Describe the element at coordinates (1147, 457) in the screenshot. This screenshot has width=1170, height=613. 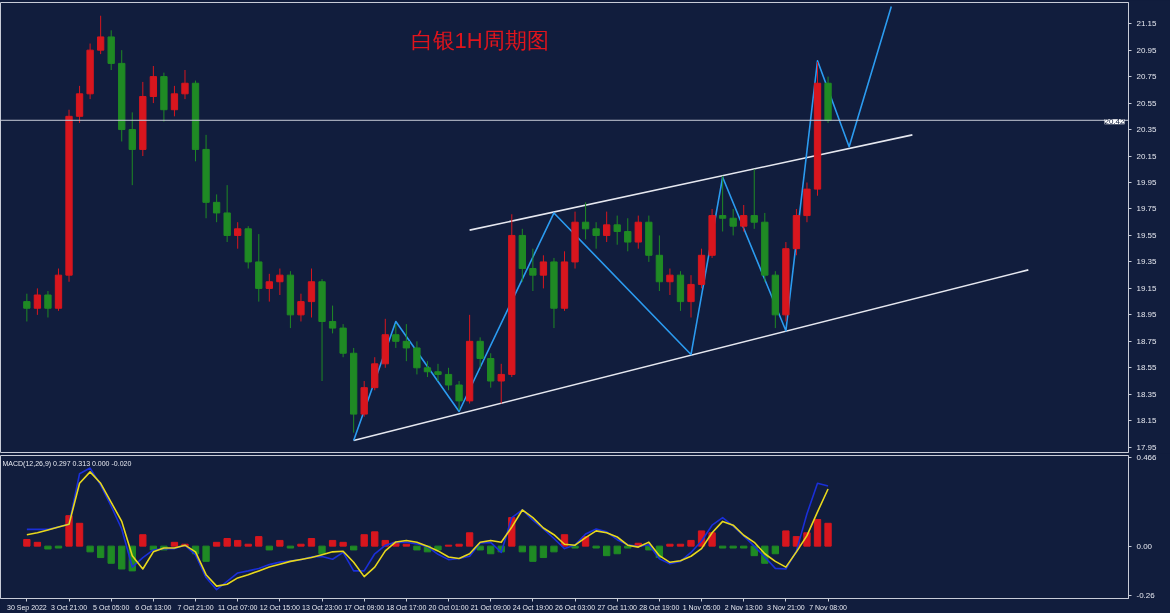
I see `y-tick-label: 0.466` at that location.